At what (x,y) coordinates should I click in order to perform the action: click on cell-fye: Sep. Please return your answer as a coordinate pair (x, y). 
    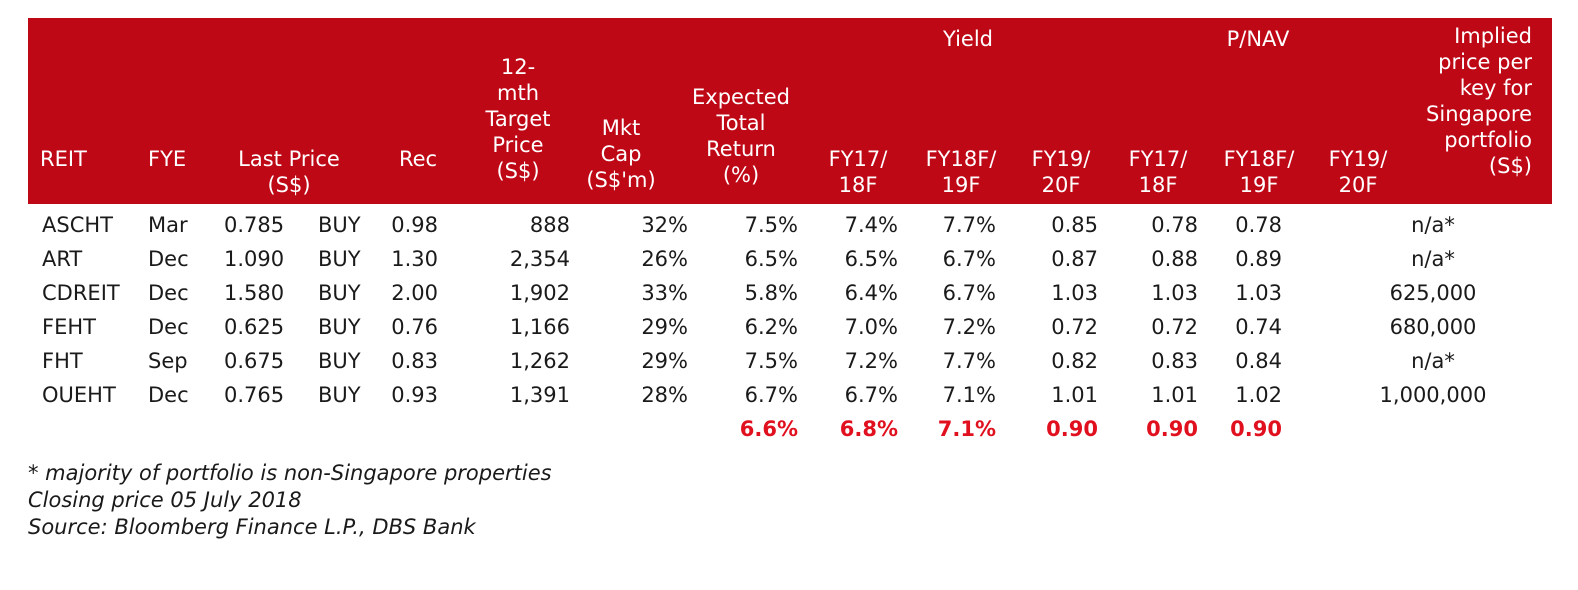
    Looking at the image, I should click on (168, 361).